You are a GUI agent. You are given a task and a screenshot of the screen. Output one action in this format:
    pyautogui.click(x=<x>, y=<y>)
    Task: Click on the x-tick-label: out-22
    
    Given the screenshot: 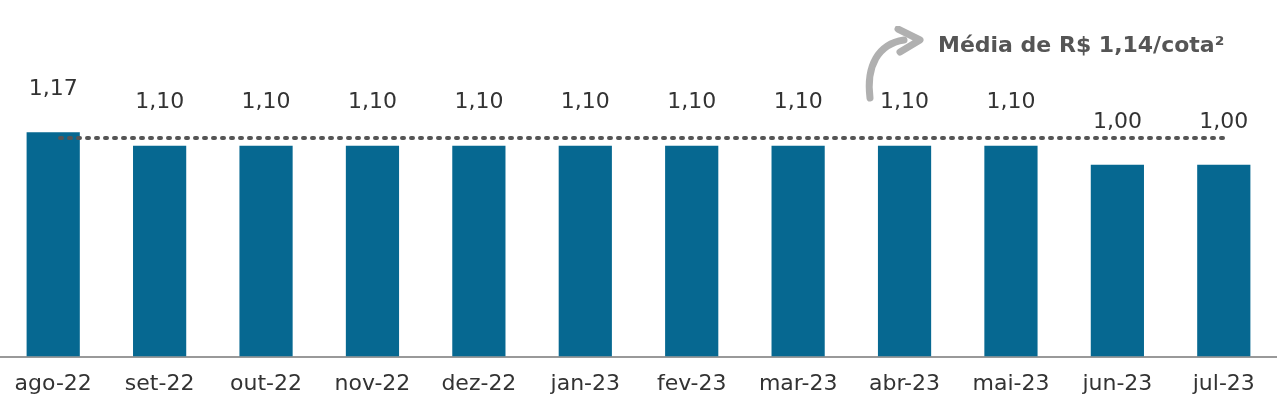 What is the action you would take?
    pyautogui.click(x=266, y=382)
    